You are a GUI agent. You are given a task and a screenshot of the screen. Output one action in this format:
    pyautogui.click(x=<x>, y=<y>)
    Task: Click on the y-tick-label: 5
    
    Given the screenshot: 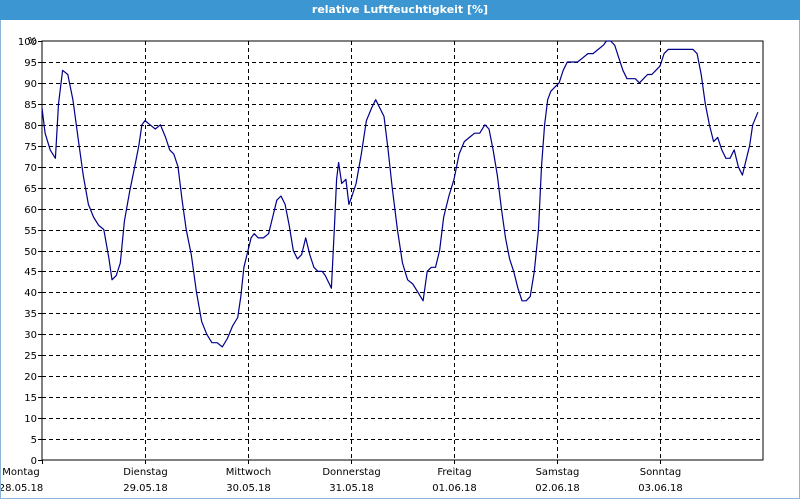 What is the action you would take?
    pyautogui.click(x=34, y=440)
    